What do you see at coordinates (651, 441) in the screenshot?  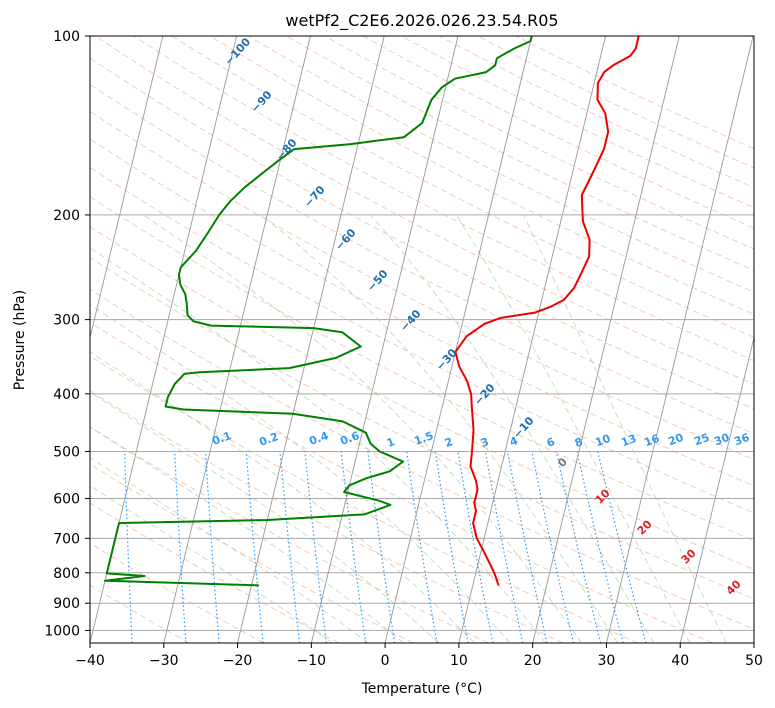 I see `mixing-ratio-label: 16` at bounding box center [651, 441].